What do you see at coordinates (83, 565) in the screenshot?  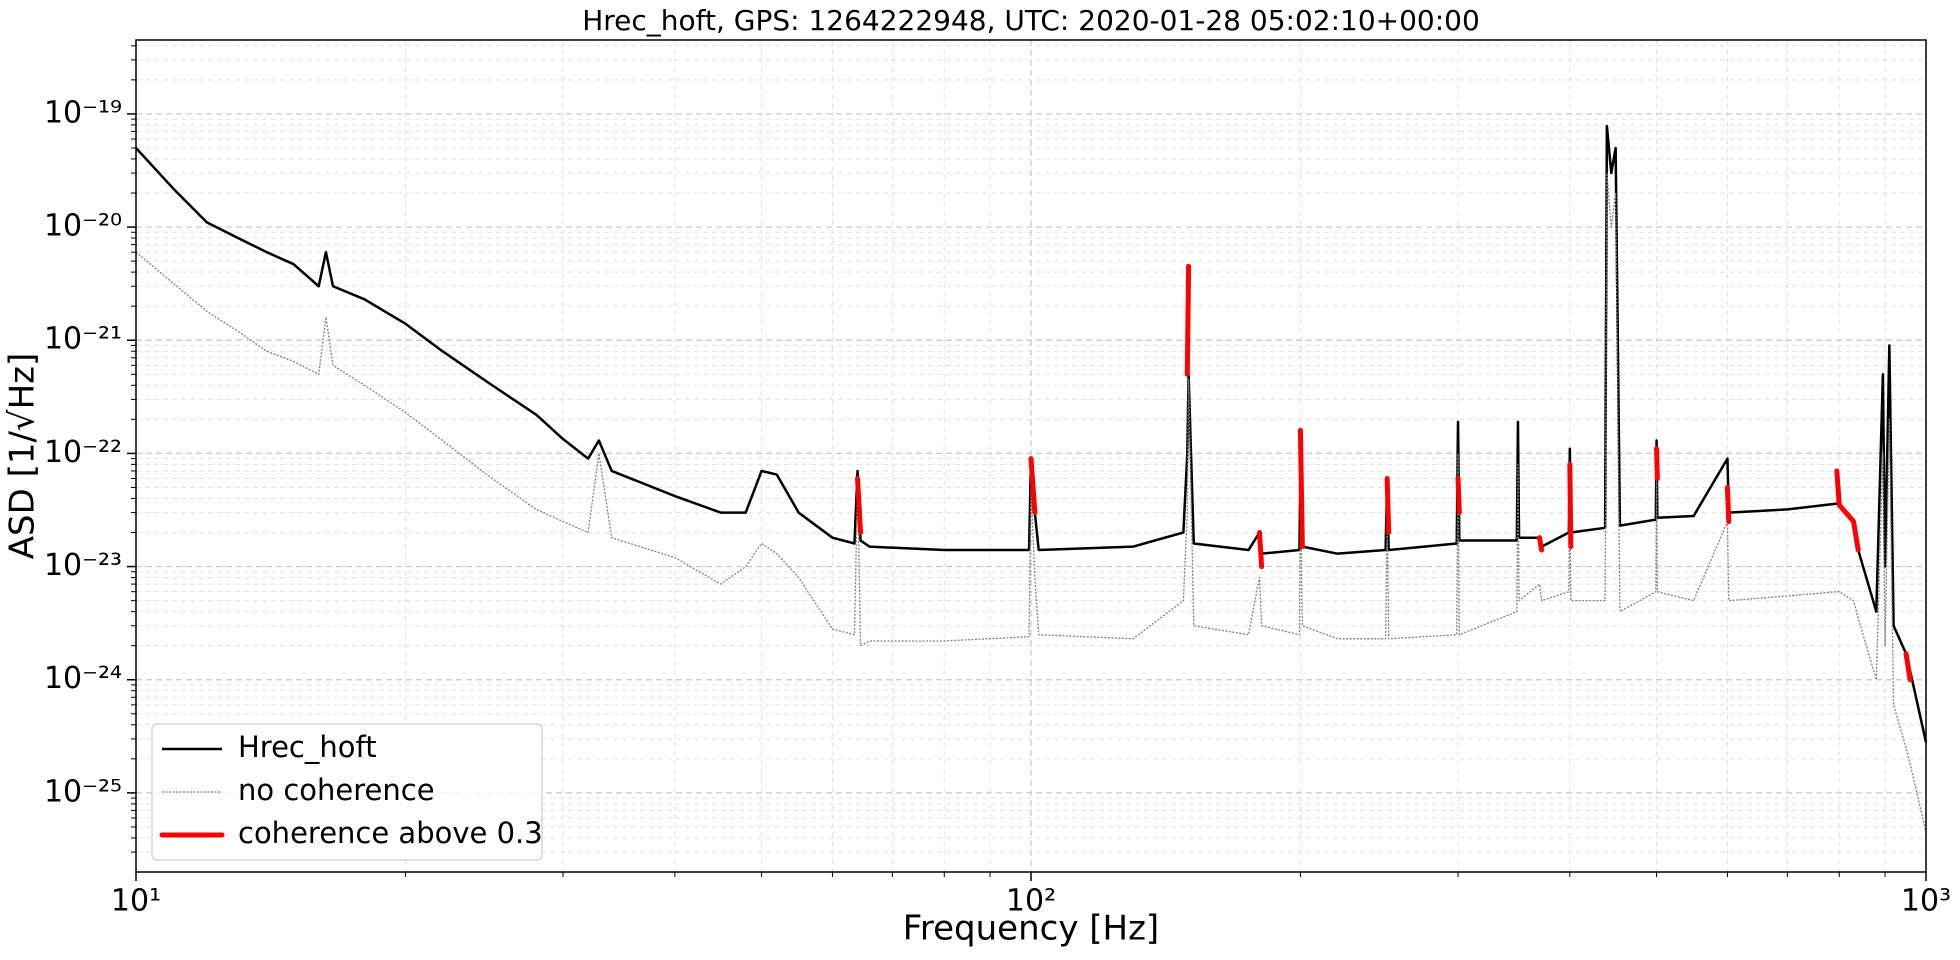 I see `y-tick-label: 10⁻²³` at bounding box center [83, 565].